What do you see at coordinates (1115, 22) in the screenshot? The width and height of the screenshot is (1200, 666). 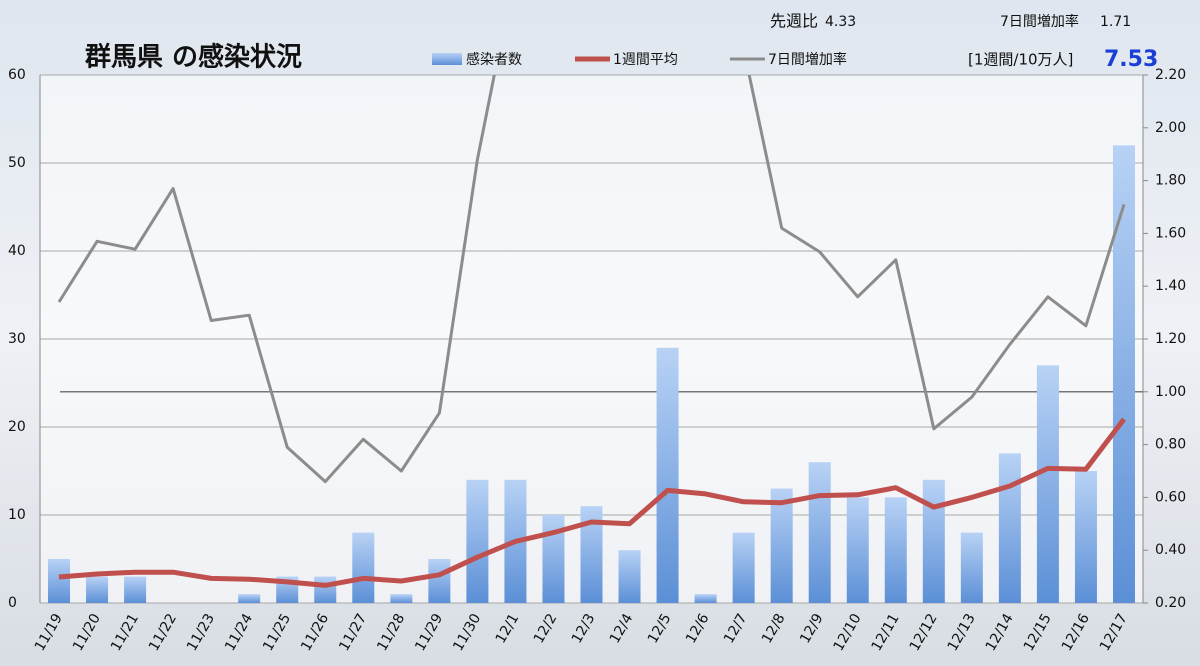 I see `rate: 1.71` at bounding box center [1115, 22].